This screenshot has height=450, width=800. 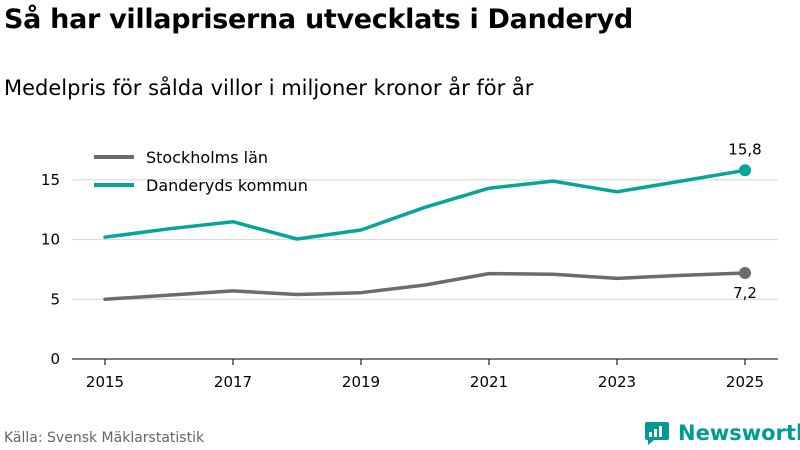 I want to click on x-tick-label: 2021, so click(x=489, y=382).